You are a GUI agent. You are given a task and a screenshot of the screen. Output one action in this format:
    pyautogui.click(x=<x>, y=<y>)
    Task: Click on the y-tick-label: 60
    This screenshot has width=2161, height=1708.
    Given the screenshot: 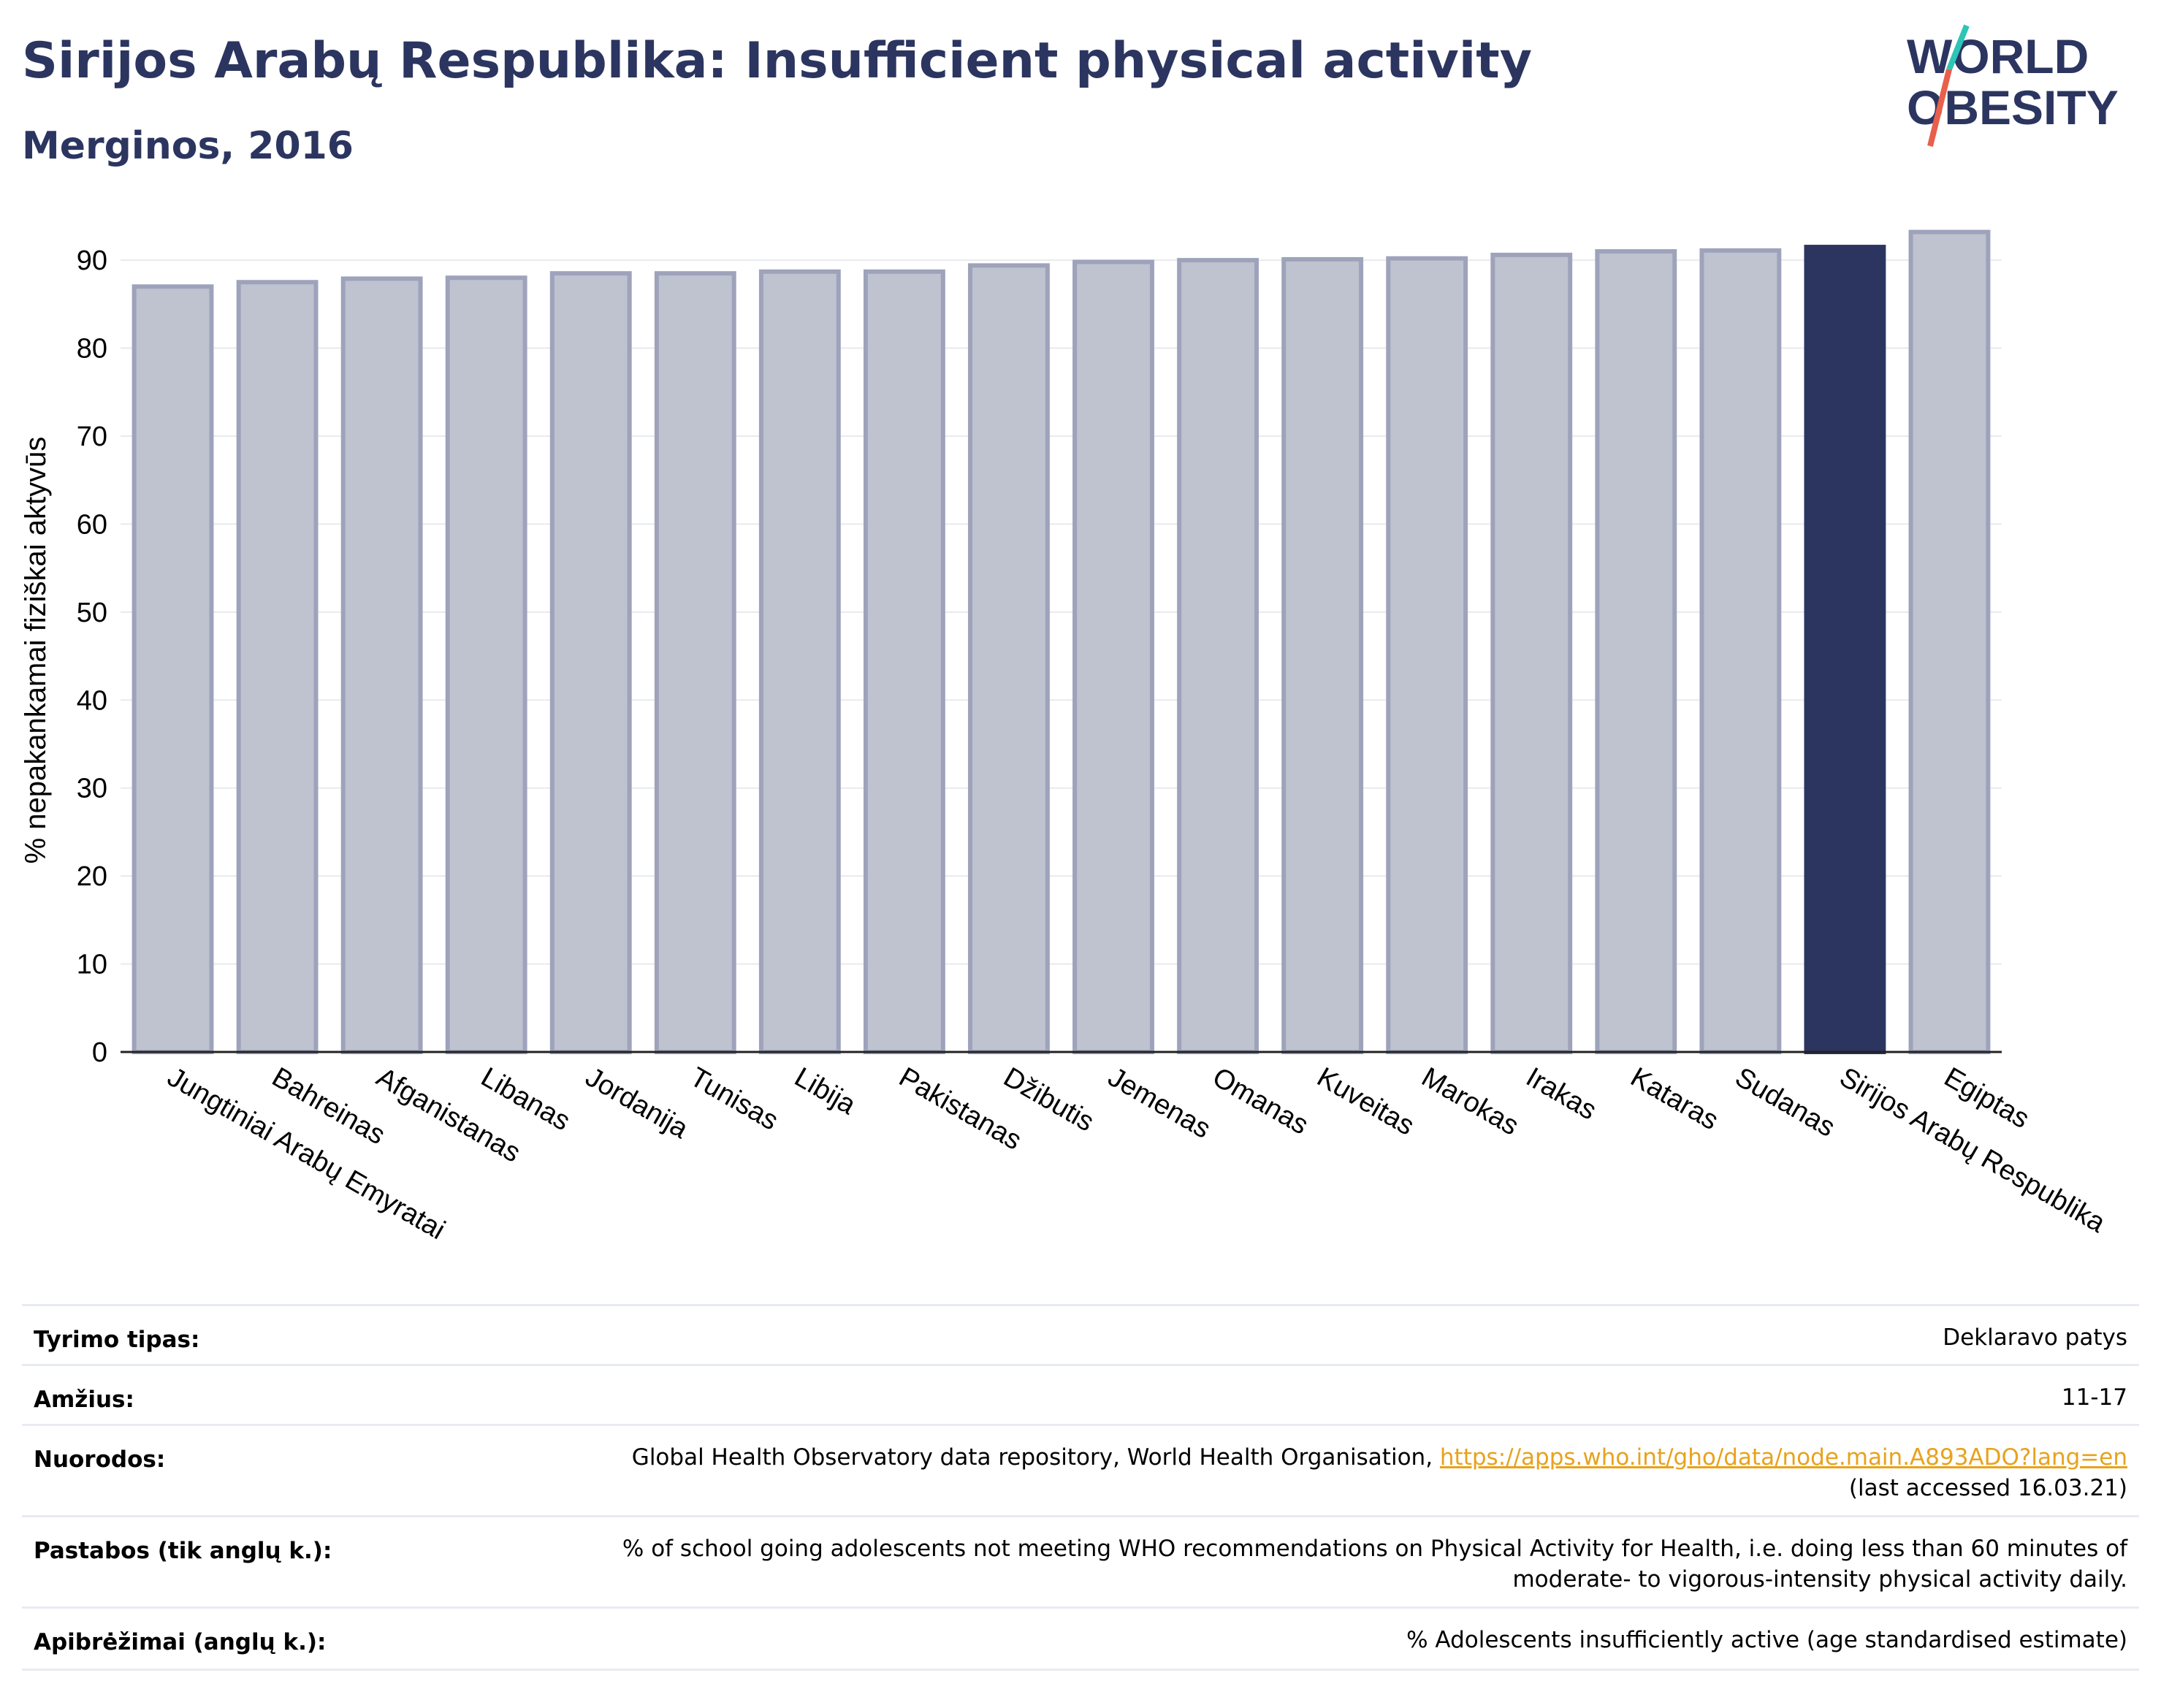 What is the action you would take?
    pyautogui.click(x=92, y=525)
    